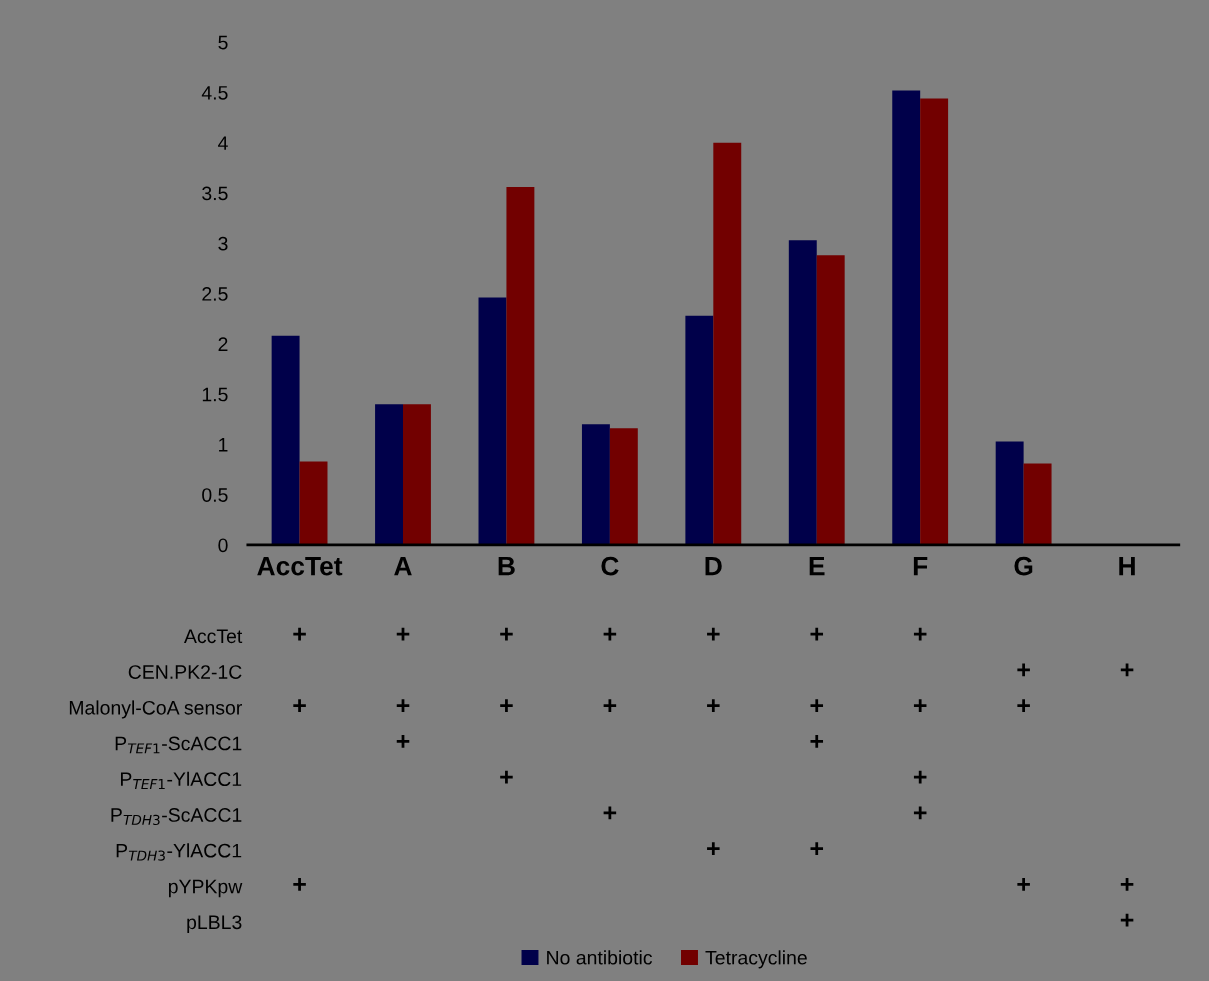  I want to click on y-tick-label: 3.5, so click(215, 193).